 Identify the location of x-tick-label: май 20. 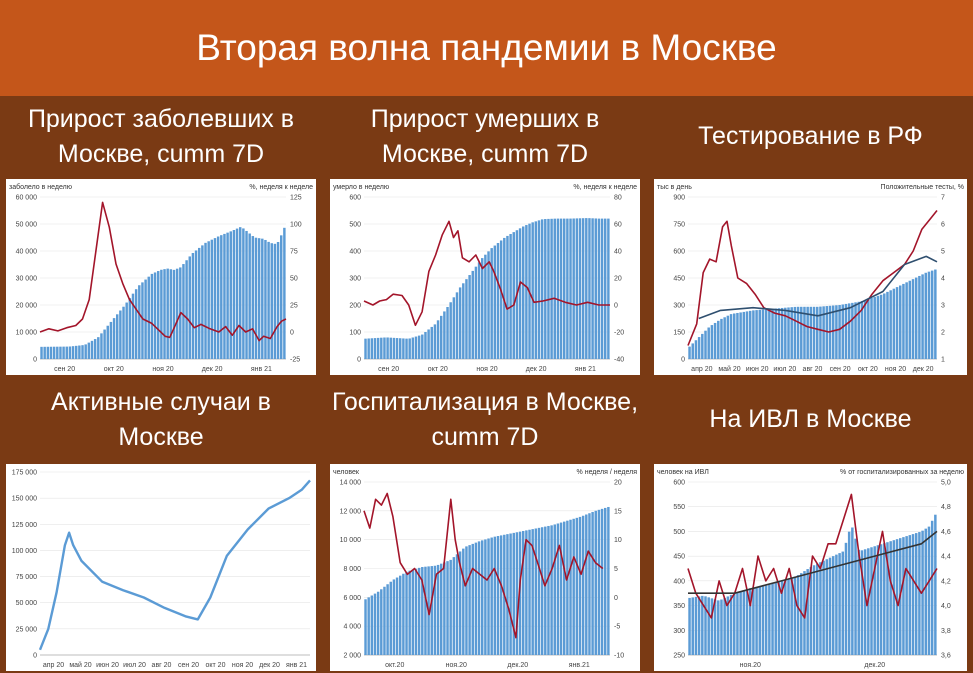
(80, 665).